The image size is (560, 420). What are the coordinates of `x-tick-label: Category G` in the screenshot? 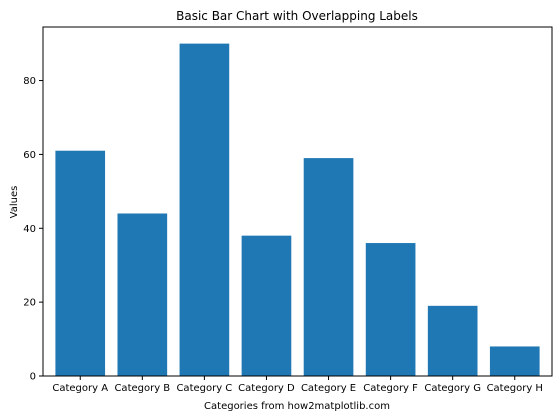 It's located at (452, 388).